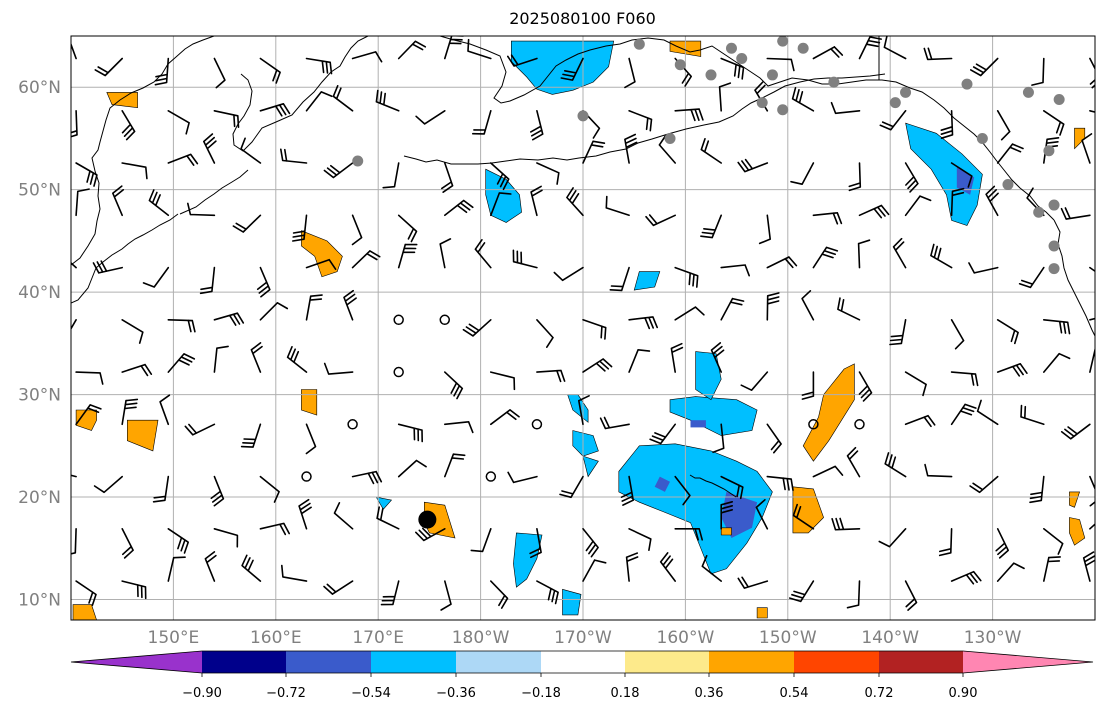  I want to click on longitude-label: 180°W, so click(481, 638).